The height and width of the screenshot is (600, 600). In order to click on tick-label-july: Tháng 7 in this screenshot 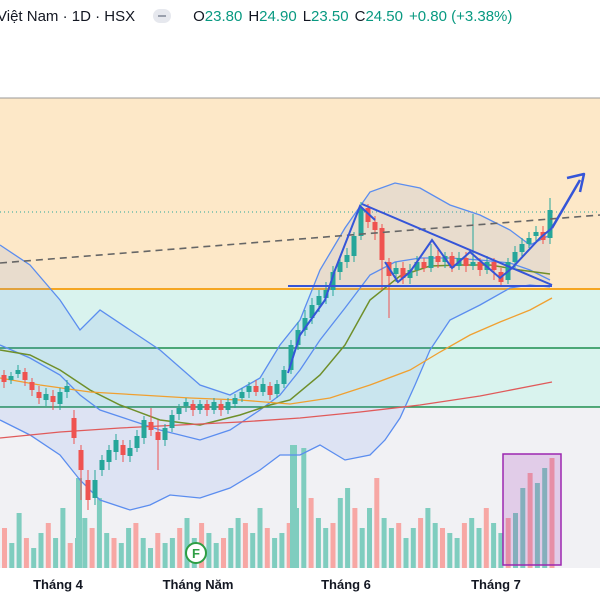, I will do `click(496, 584)`.